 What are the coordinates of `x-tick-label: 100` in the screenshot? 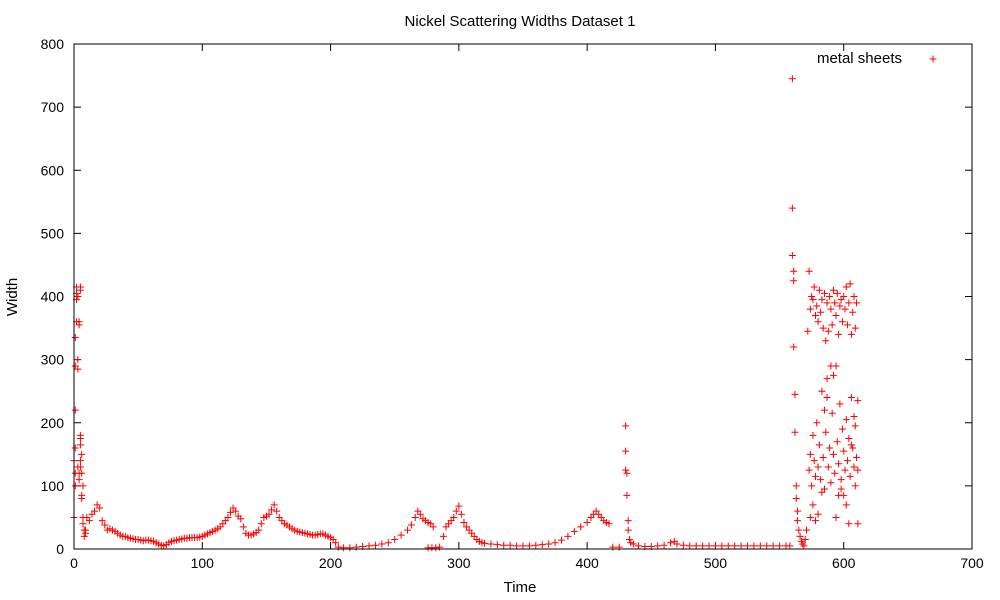 It's located at (203, 563).